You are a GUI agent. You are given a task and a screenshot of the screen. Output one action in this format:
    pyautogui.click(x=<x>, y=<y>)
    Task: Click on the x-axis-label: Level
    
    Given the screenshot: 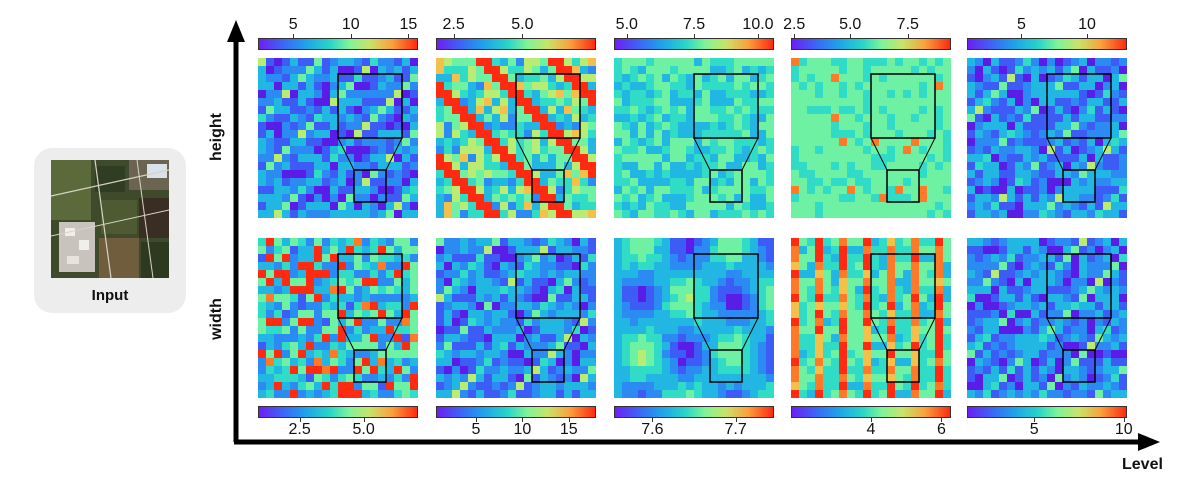 What is the action you would take?
    pyautogui.click(x=1142, y=464)
    